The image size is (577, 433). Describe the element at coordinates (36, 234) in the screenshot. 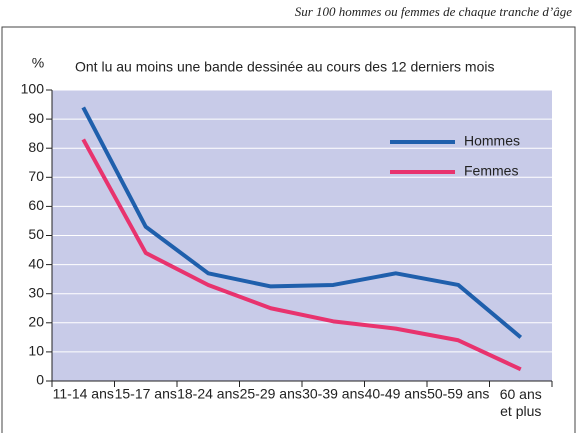

I see `y-tick-label: 50` at that location.